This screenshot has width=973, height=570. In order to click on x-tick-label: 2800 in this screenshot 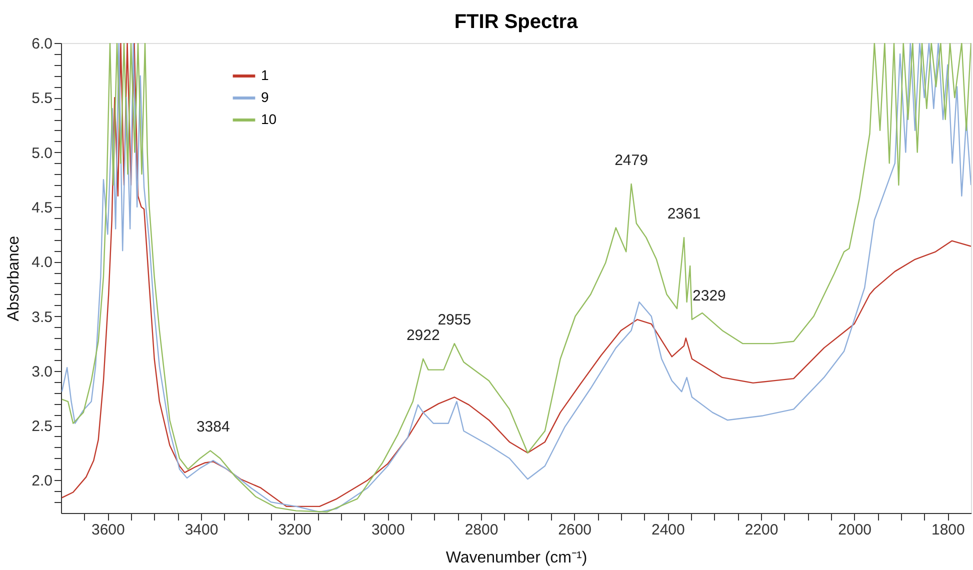, I will do `click(481, 530)`.